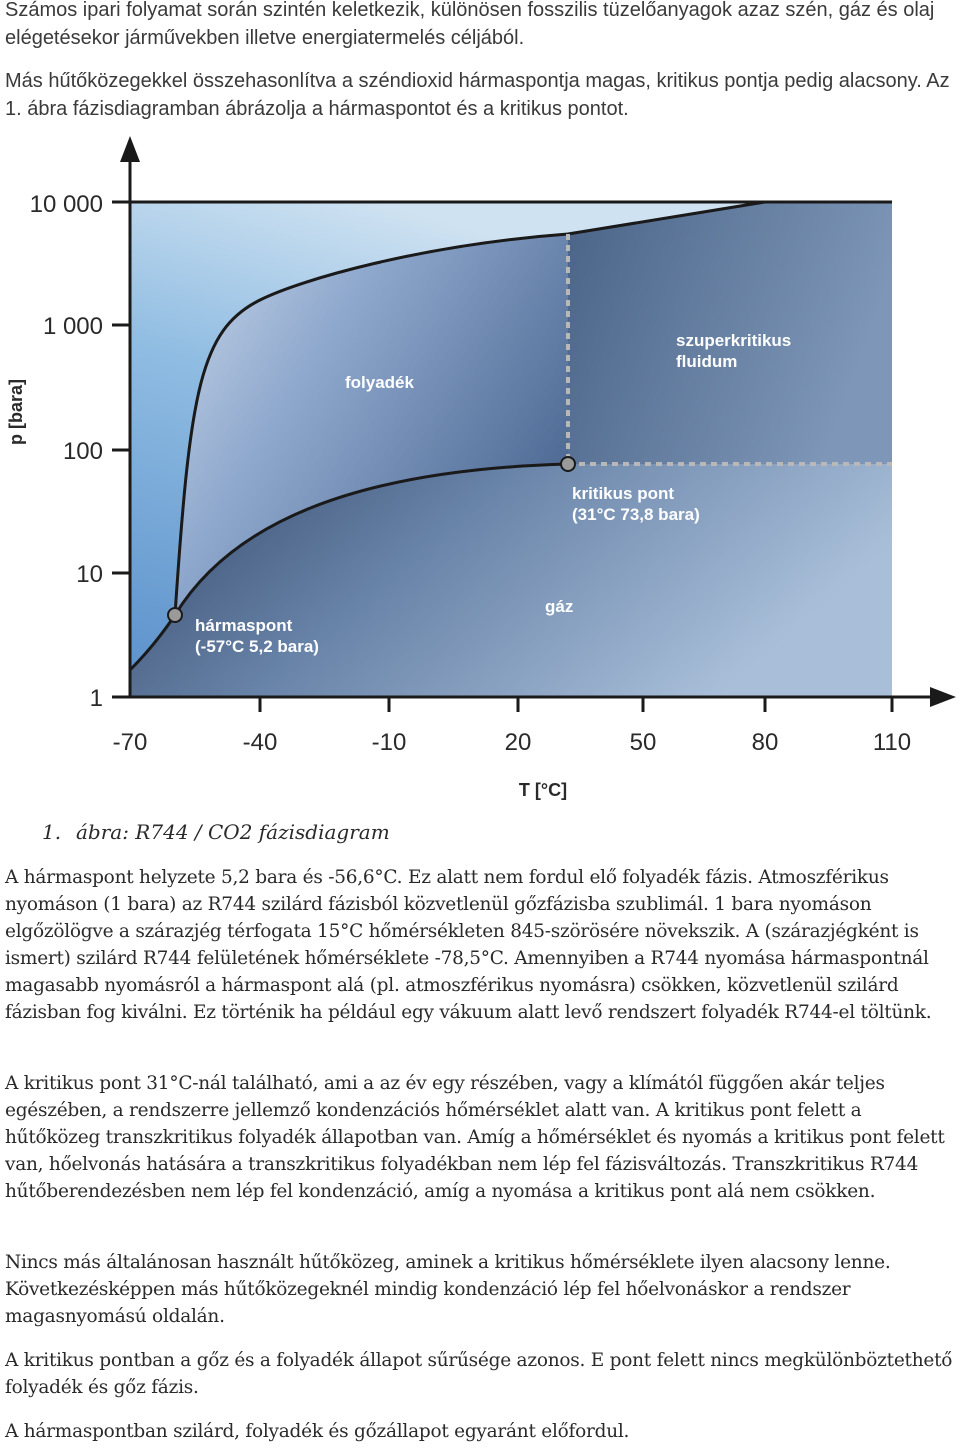 This screenshot has height=1448, width=960. I want to click on supercritical-label-line2: fluidum, so click(706, 361).